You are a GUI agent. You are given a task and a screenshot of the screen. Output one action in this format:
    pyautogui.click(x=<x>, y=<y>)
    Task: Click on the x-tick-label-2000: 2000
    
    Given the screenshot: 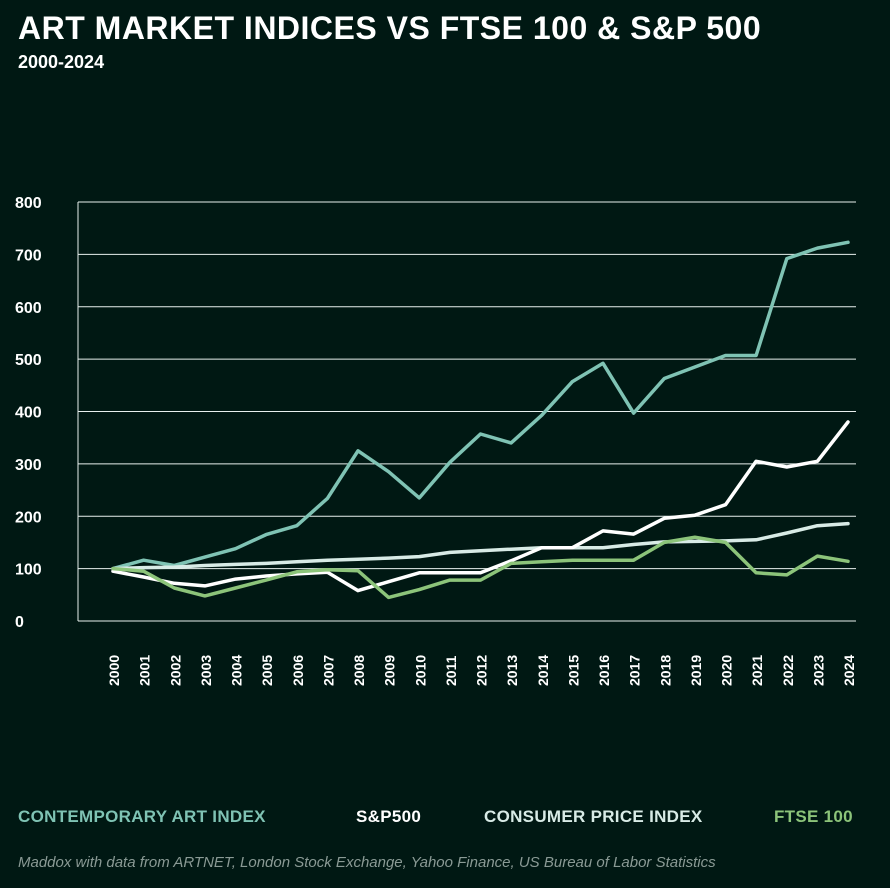 What is the action you would take?
    pyautogui.click(x=114, y=670)
    